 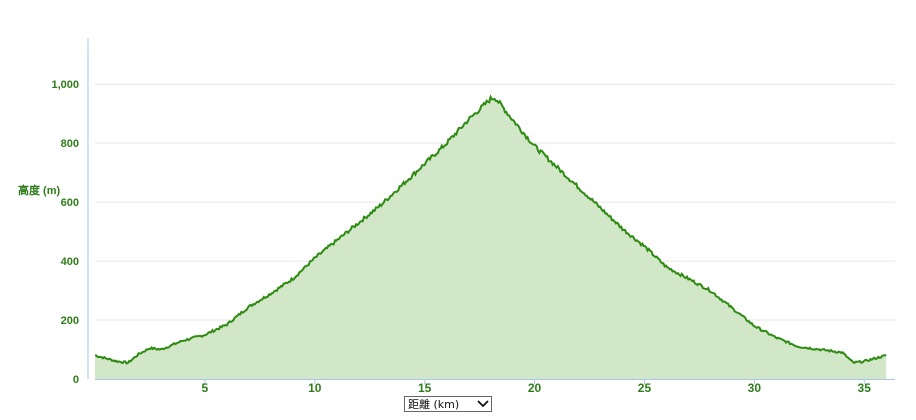 What do you see at coordinates (76, 380) in the screenshot?
I see `y-tick-label: 0` at bounding box center [76, 380].